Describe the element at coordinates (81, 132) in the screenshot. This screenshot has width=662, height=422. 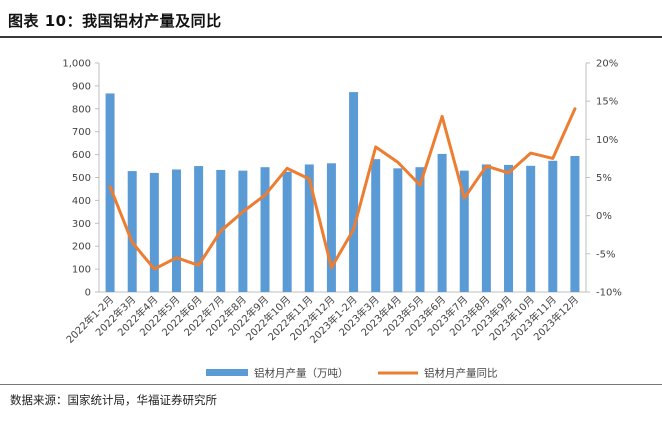
I see `left-tick-label: 700` at that location.